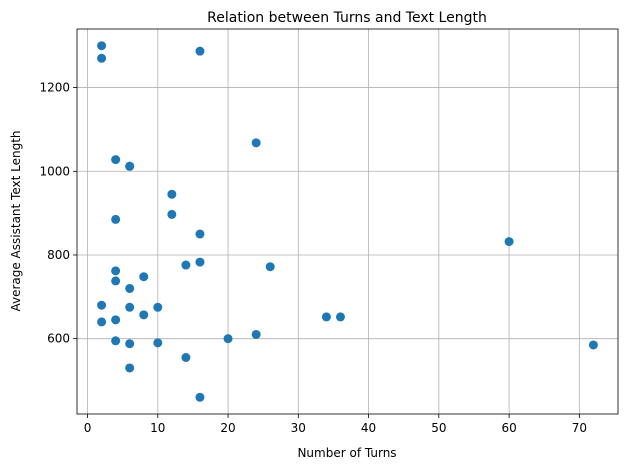 The height and width of the screenshot is (470, 626). What do you see at coordinates (58, 213) in the screenshot?
I see `y-axis-ticks: 600 800 1000 1200` at bounding box center [58, 213].